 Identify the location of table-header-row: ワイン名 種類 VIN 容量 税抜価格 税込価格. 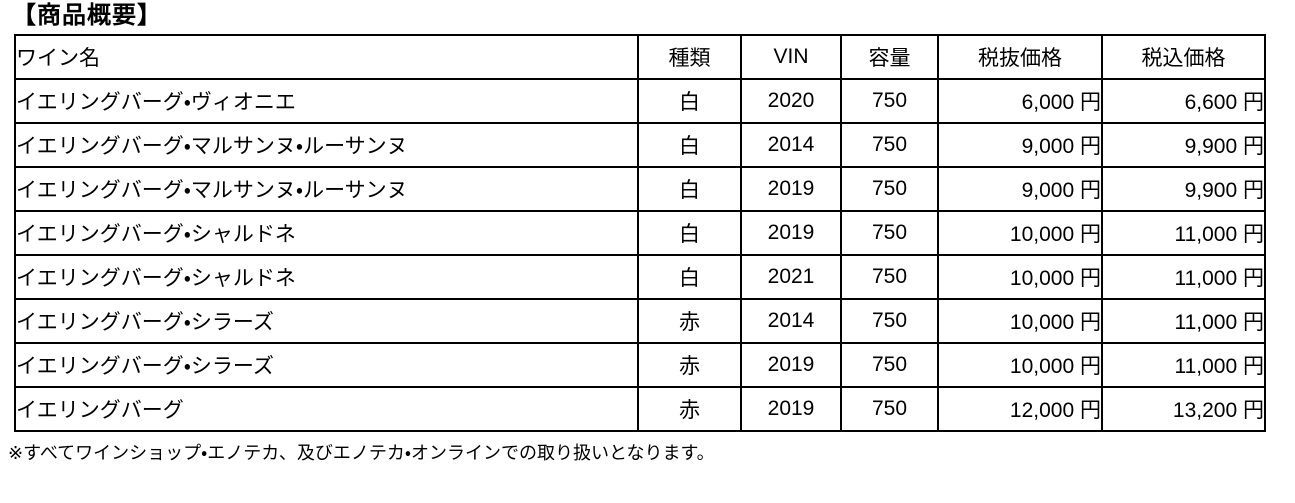
(640, 56).